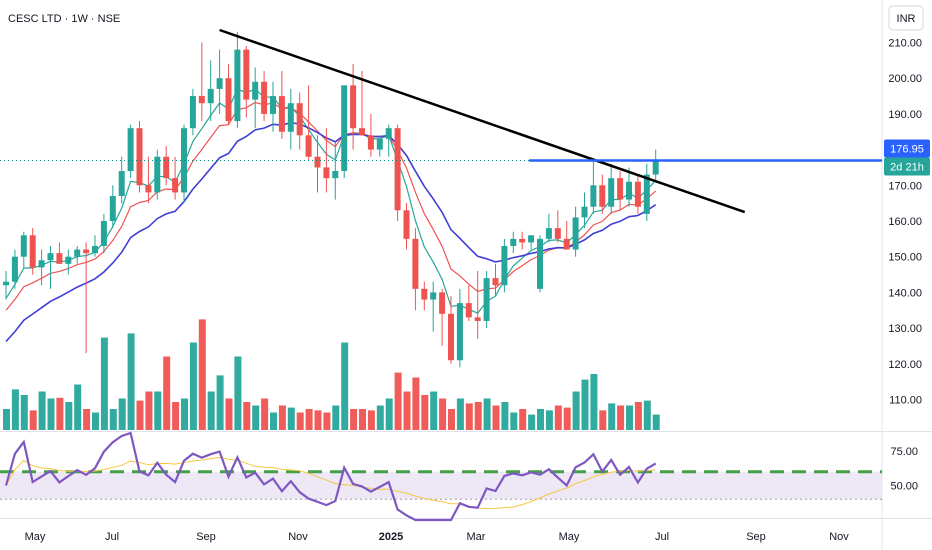  What do you see at coordinates (905, 401) in the screenshot?
I see `price-tick-label: 110.00` at bounding box center [905, 401].